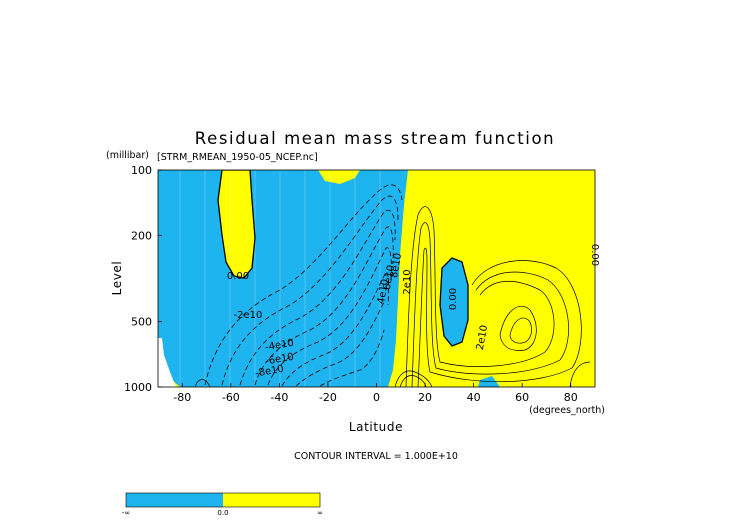  I want to click on positive-region-top, so click(339, 177).